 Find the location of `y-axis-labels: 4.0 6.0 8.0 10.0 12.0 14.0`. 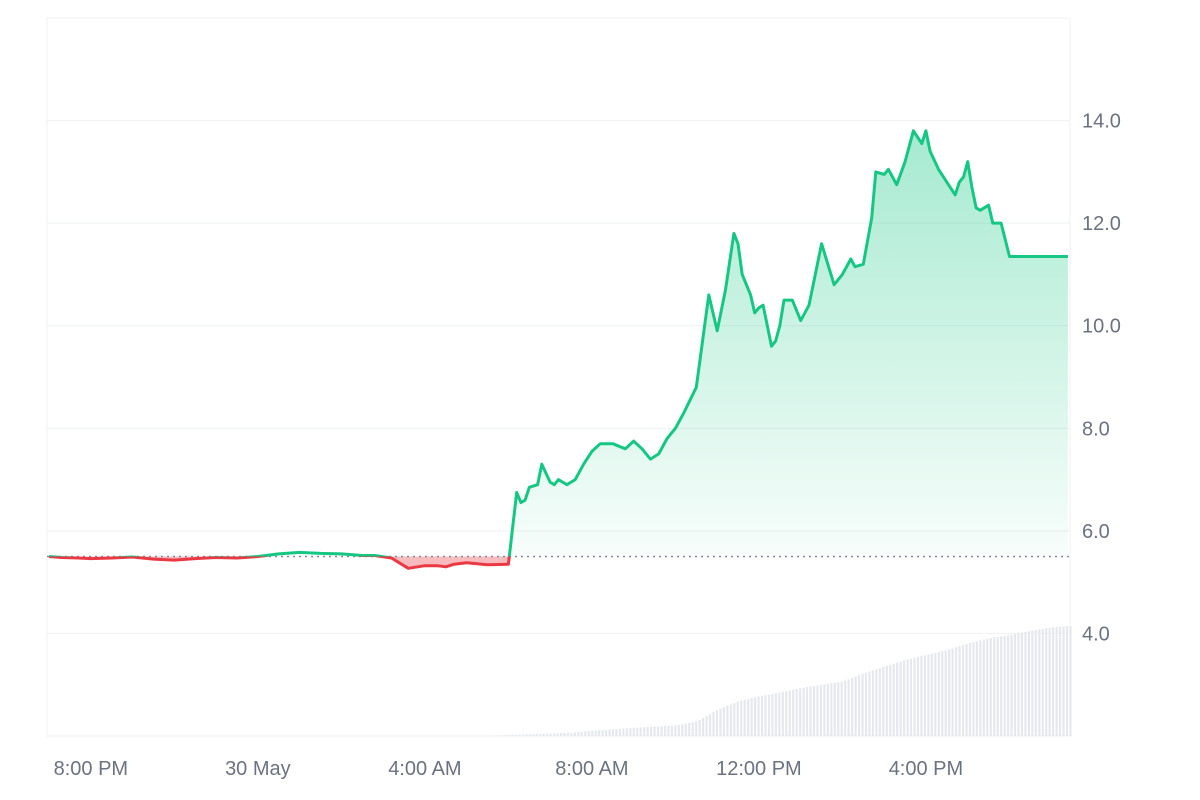

y-axis-labels: 4.0 6.0 8.0 10.0 12.0 14.0 is located at coordinates (1101, 378).